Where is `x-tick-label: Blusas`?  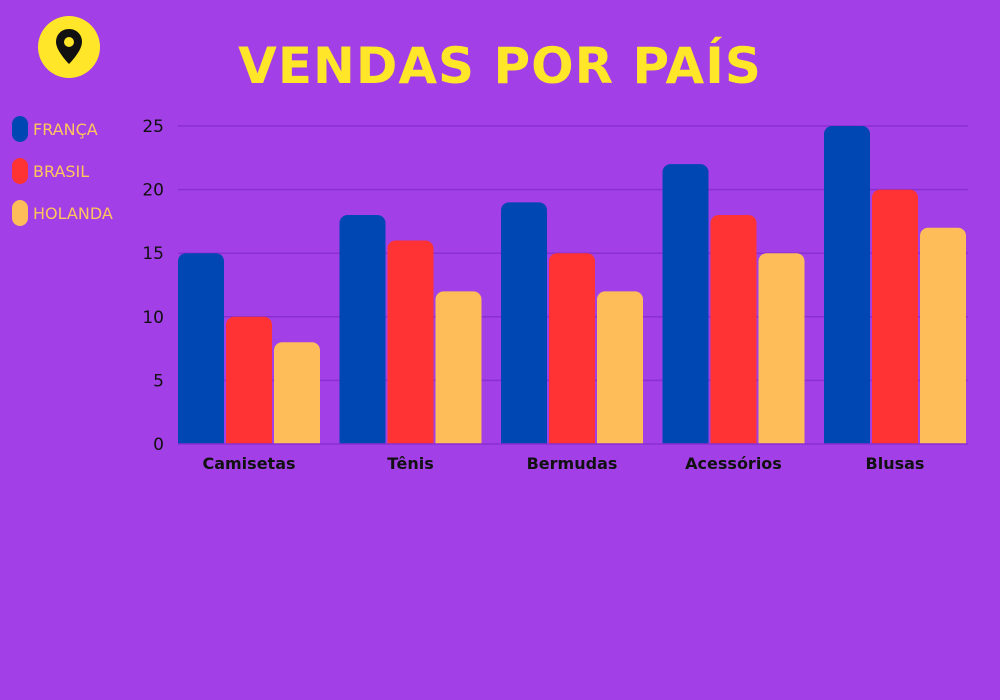
x-tick-label: Blusas is located at coordinates (895, 463).